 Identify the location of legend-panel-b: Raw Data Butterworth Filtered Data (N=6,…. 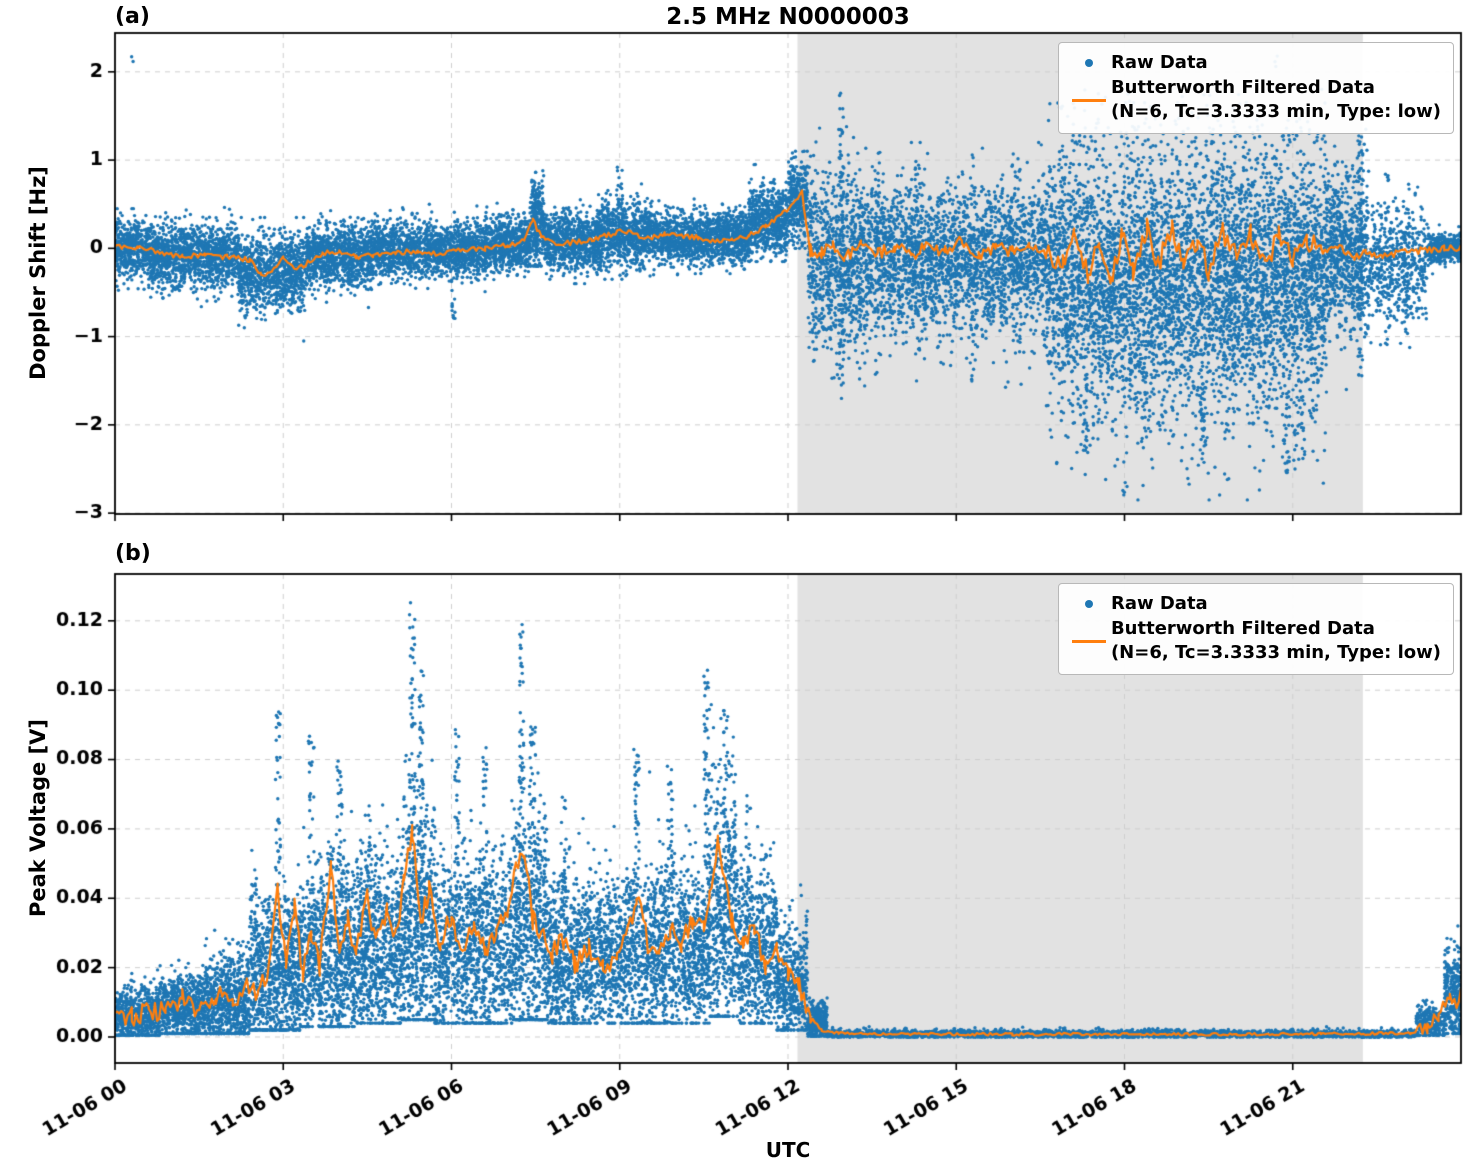
(1255, 629).